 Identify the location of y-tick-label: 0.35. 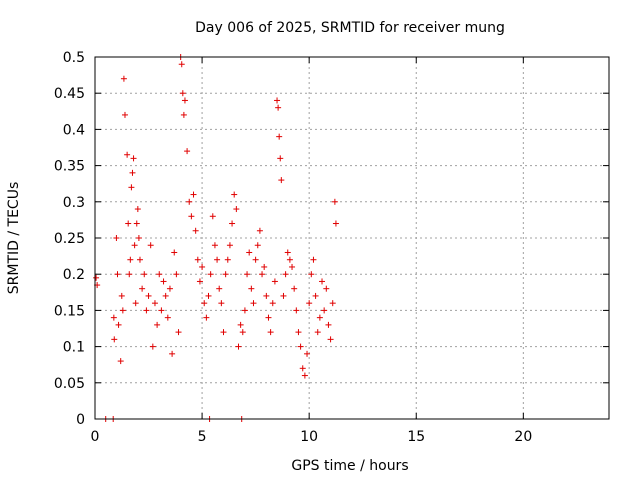
(69, 167).